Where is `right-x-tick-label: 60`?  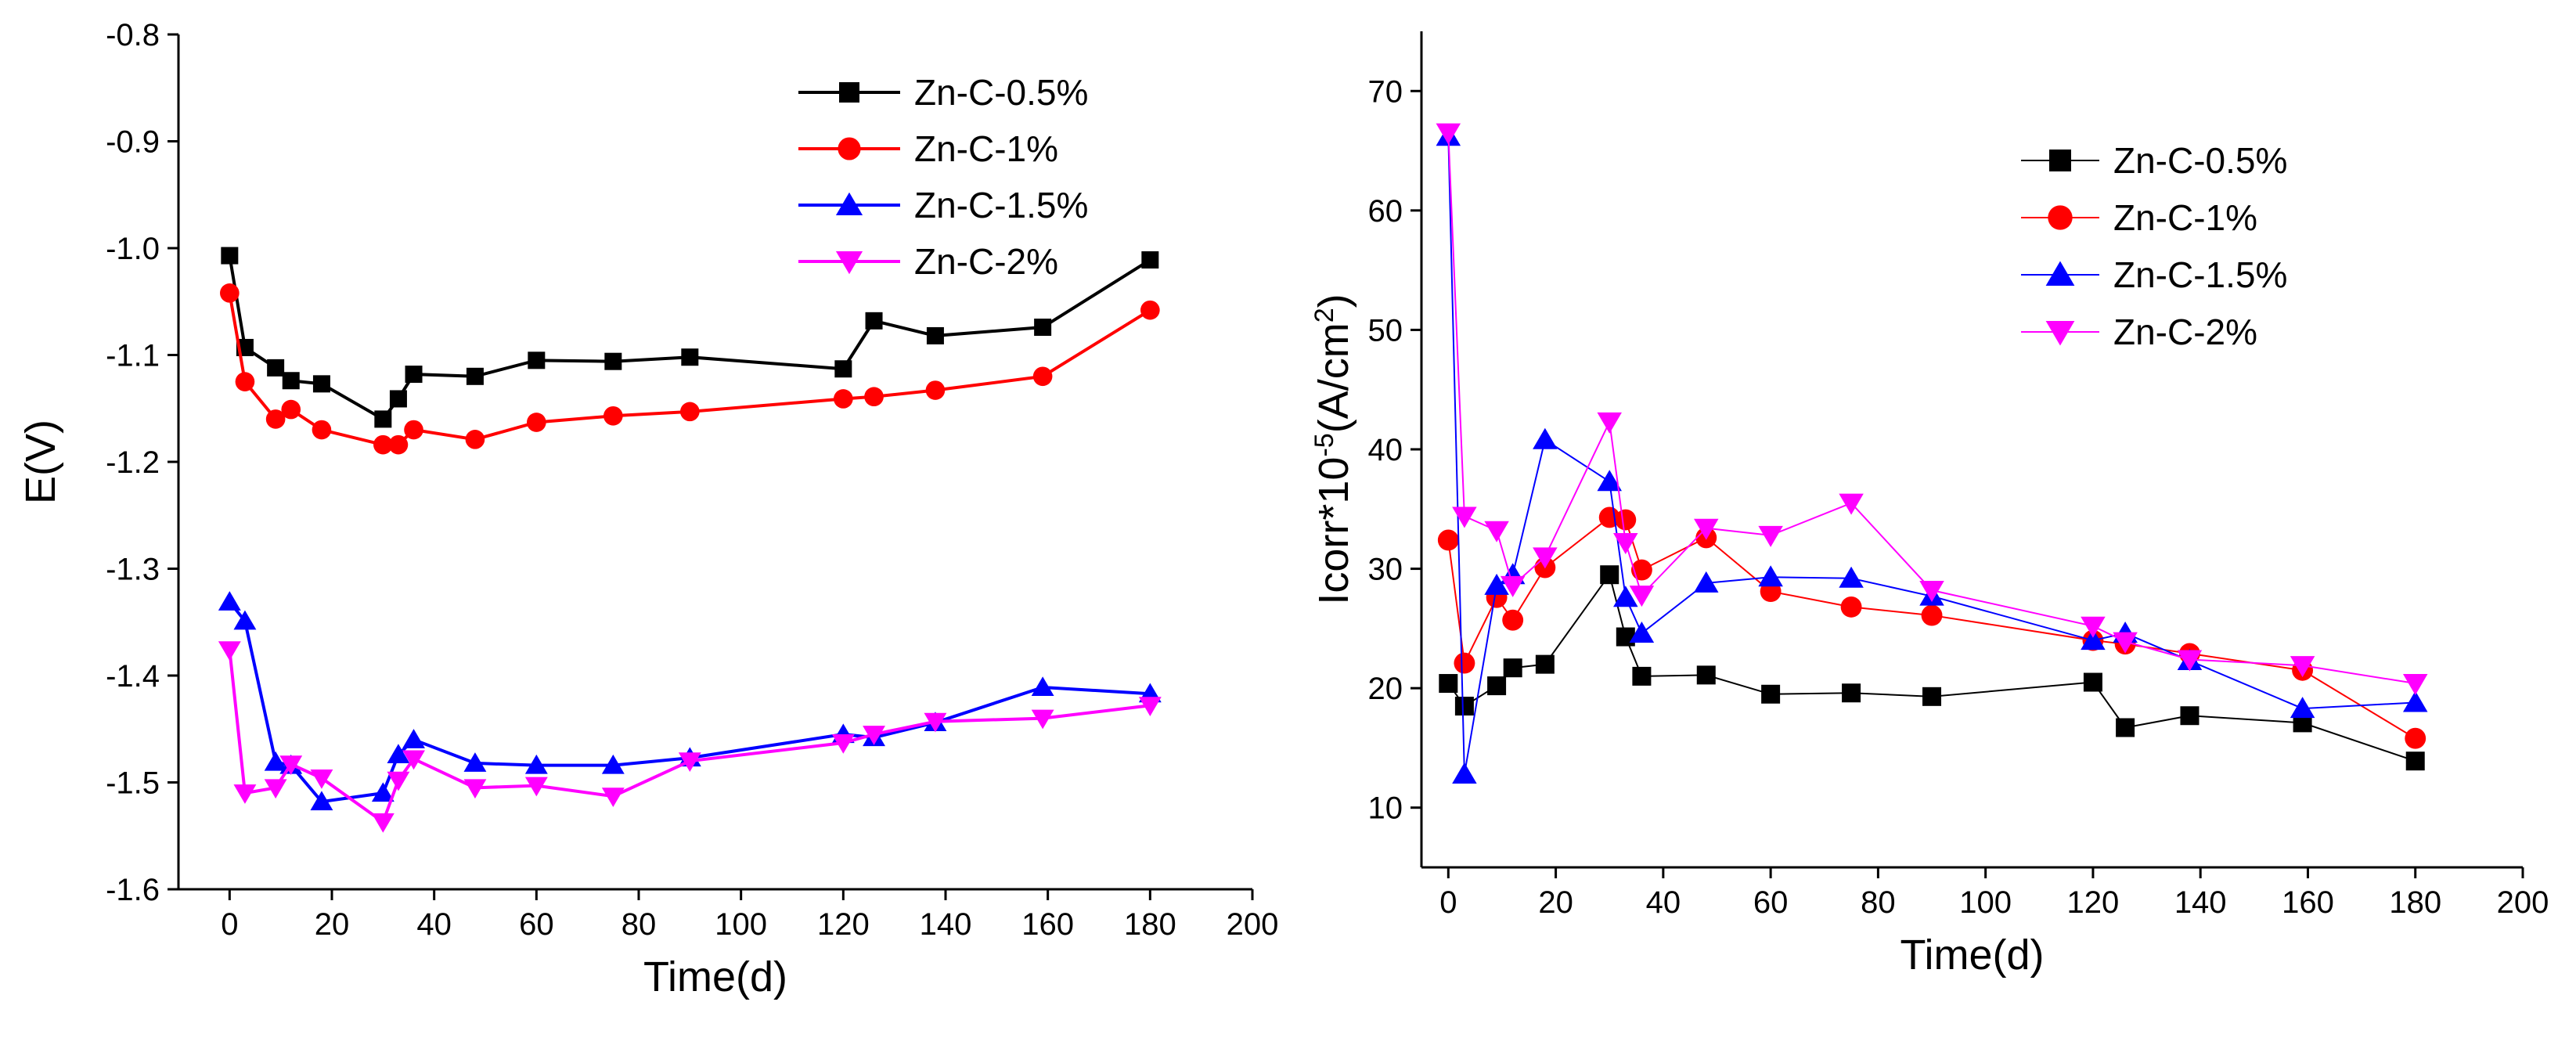 right-x-tick-label: 60 is located at coordinates (1771, 903).